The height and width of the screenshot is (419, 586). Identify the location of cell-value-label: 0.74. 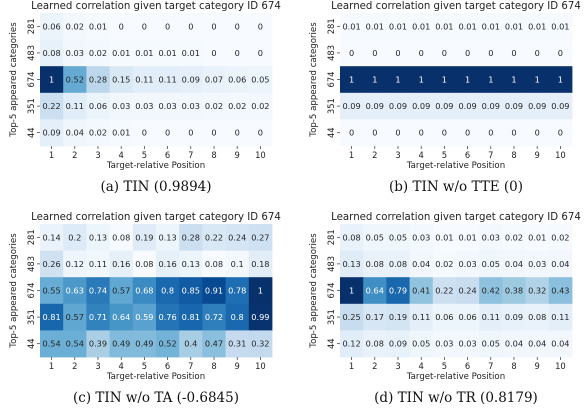
(98, 291).